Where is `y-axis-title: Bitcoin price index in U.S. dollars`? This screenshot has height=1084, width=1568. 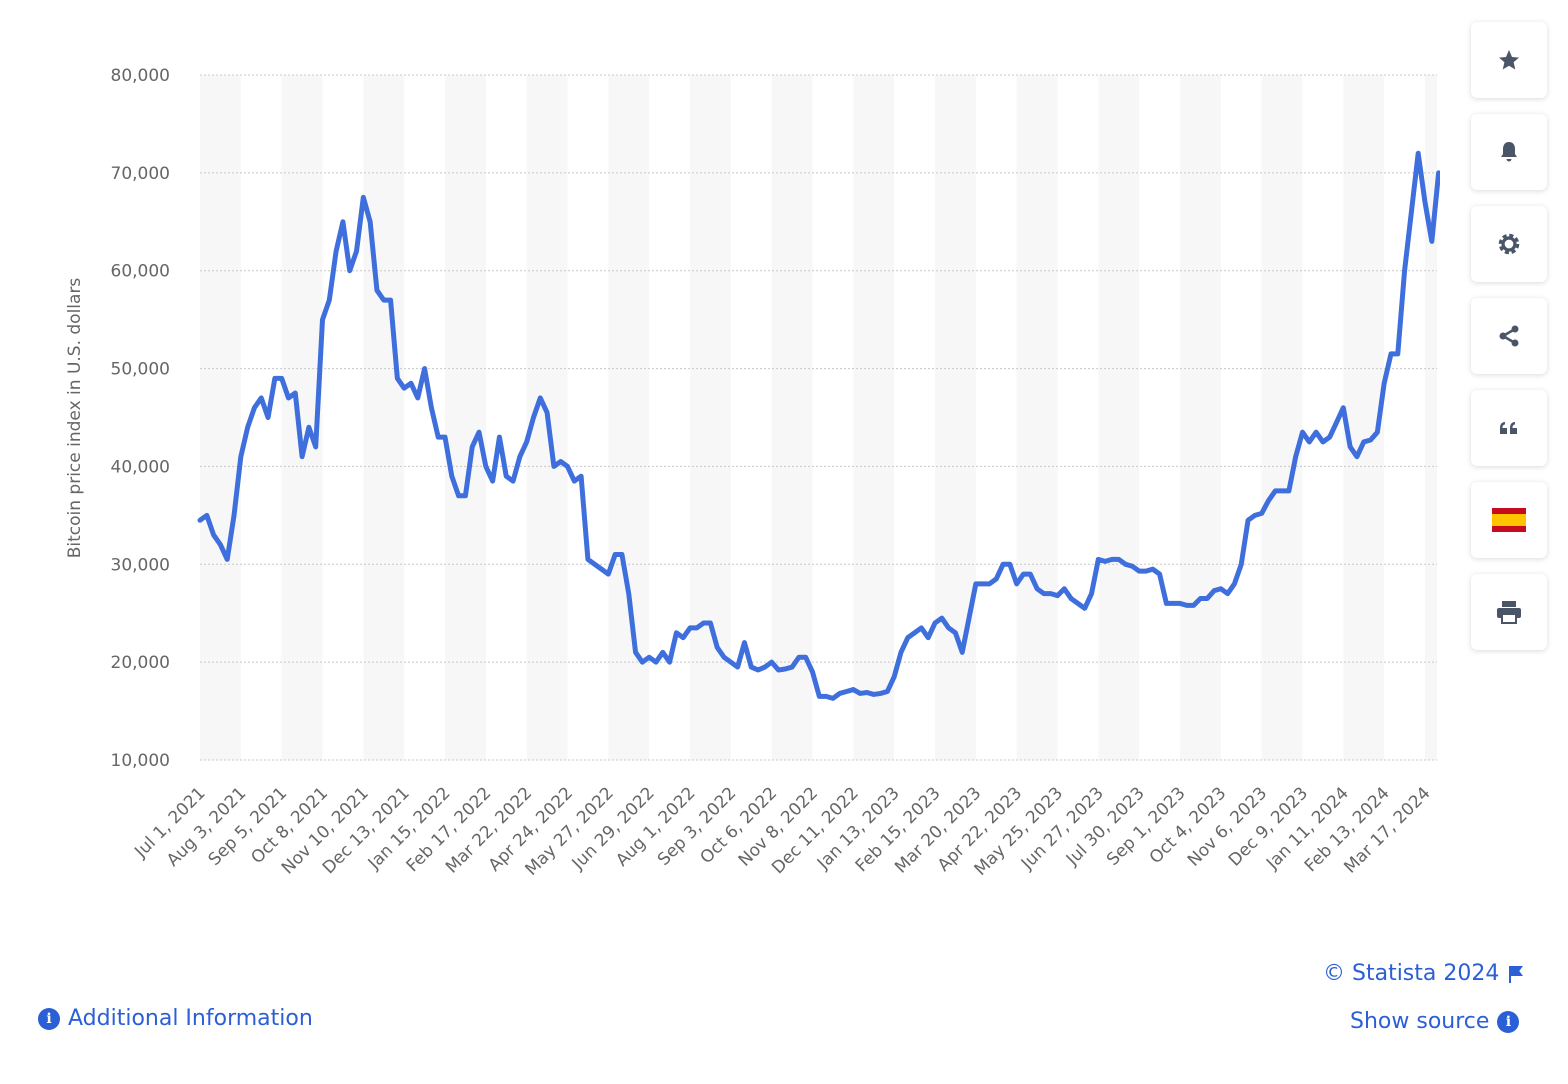 y-axis-title: Bitcoin price index in U.S. dollars is located at coordinates (75, 418).